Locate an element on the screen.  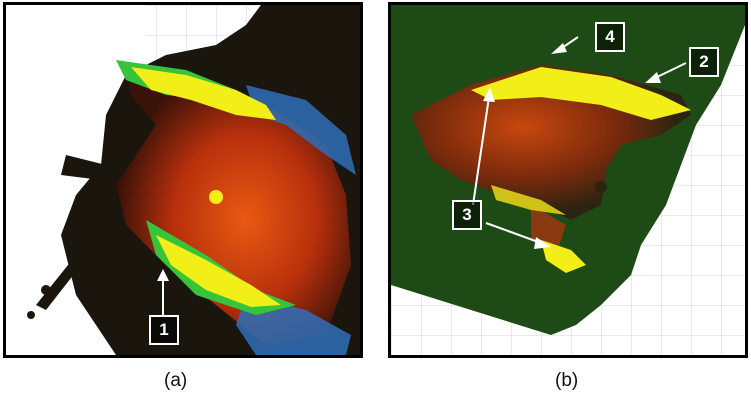
label-1: 1 is located at coordinates (164, 330).